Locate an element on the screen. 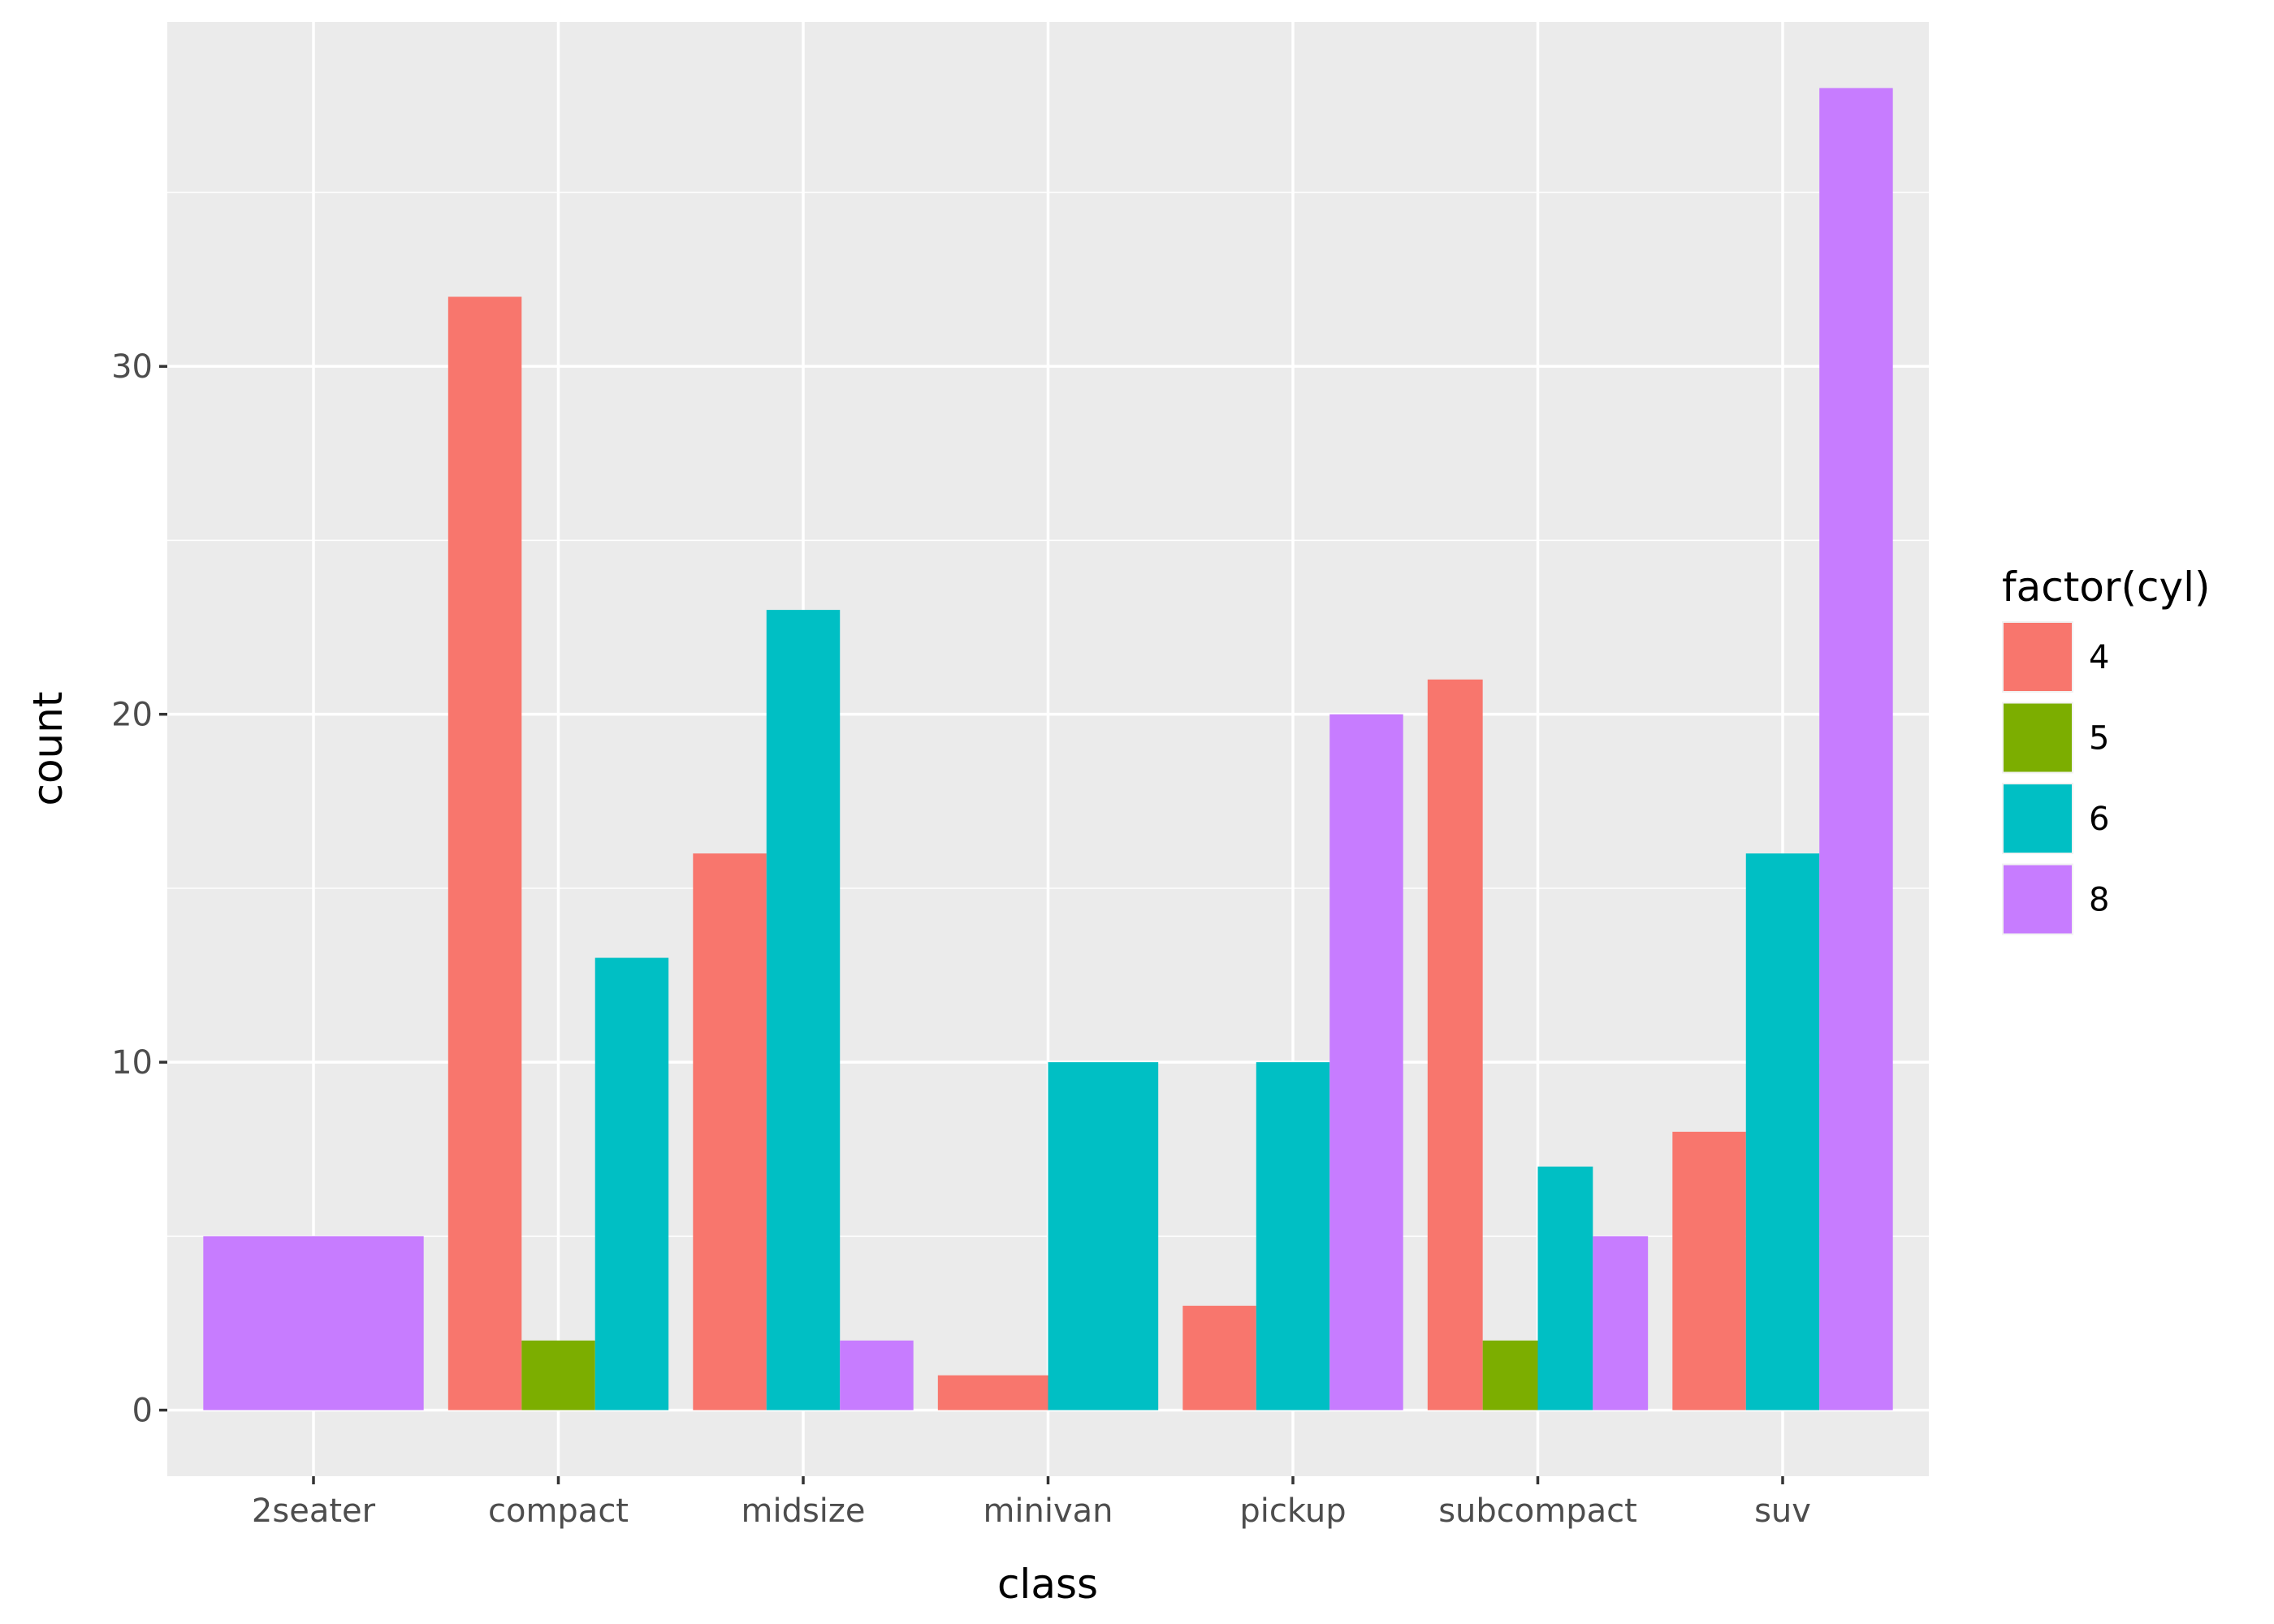 This screenshot has height=1624, width=2274. x-tick-label: 2seater is located at coordinates (314, 1511).